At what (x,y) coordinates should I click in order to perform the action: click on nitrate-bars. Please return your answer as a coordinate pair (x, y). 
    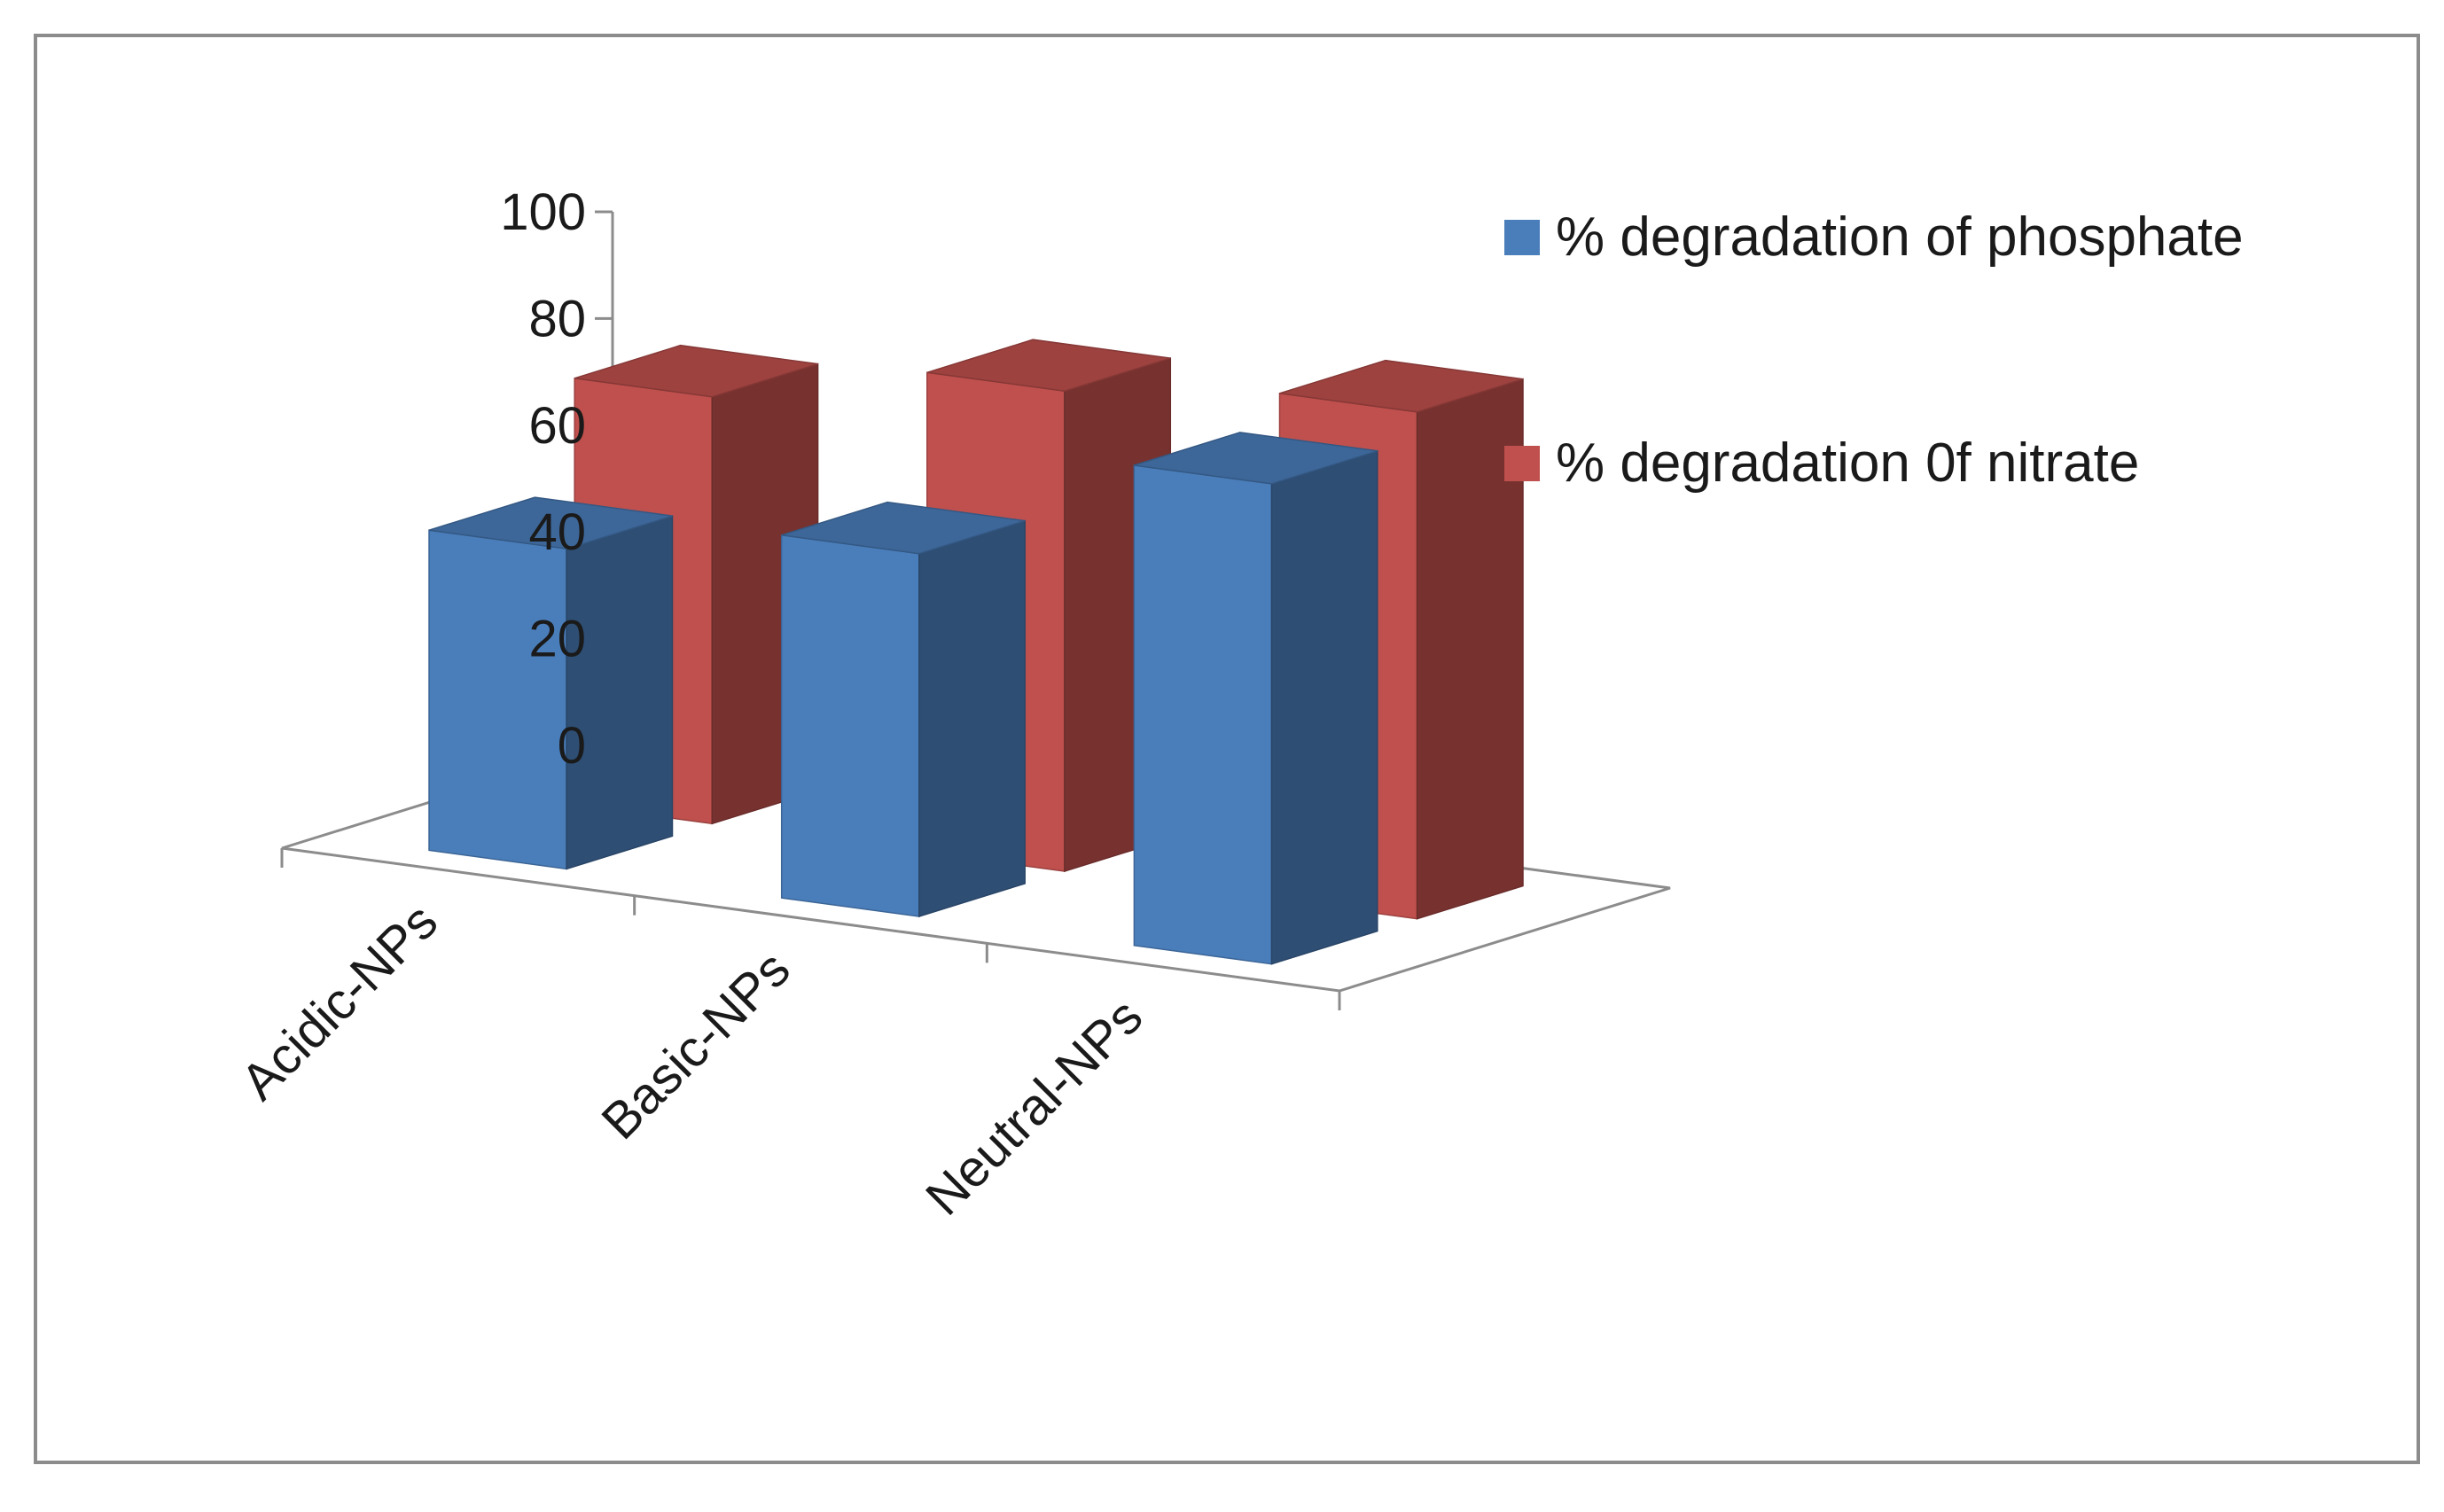
    Looking at the image, I should click on (1049, 630).